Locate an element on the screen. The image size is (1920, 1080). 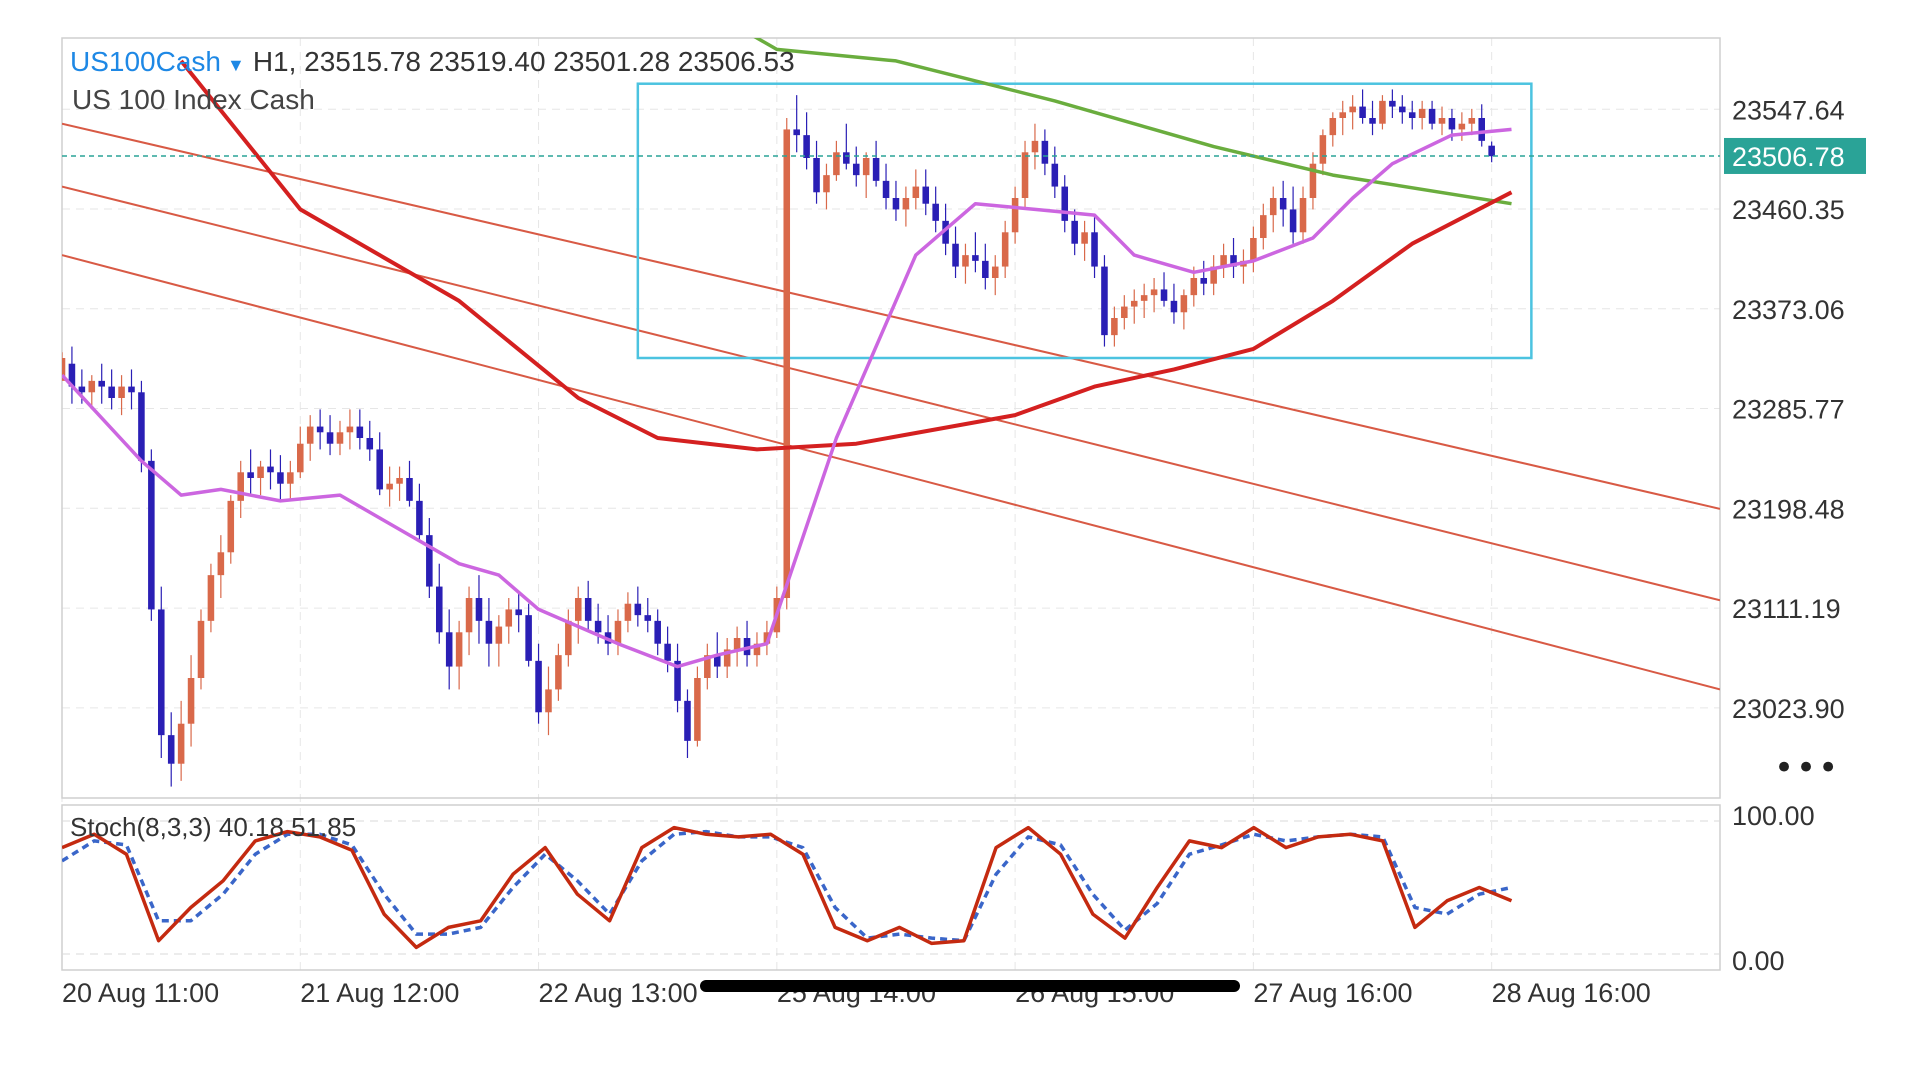
stoch-tick-label-1: 0.00 is located at coordinates (1758, 961).